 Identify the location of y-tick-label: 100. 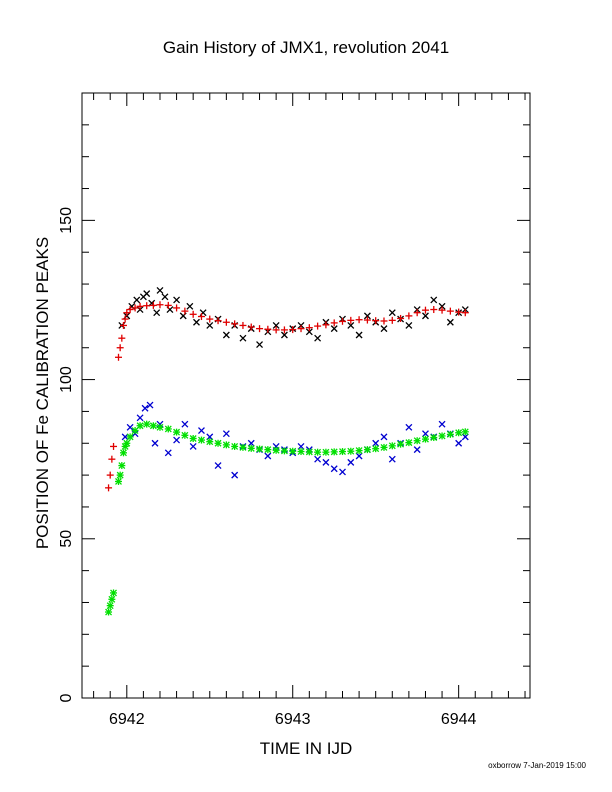
(66, 379).